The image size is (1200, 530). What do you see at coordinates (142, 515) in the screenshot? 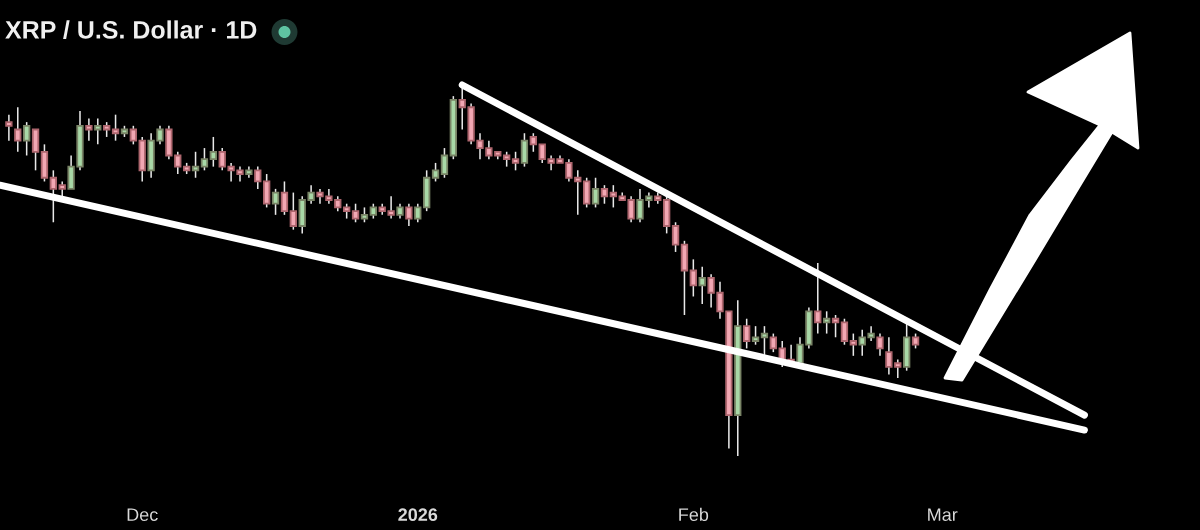
I see `x-tick-label: Dec` at bounding box center [142, 515].